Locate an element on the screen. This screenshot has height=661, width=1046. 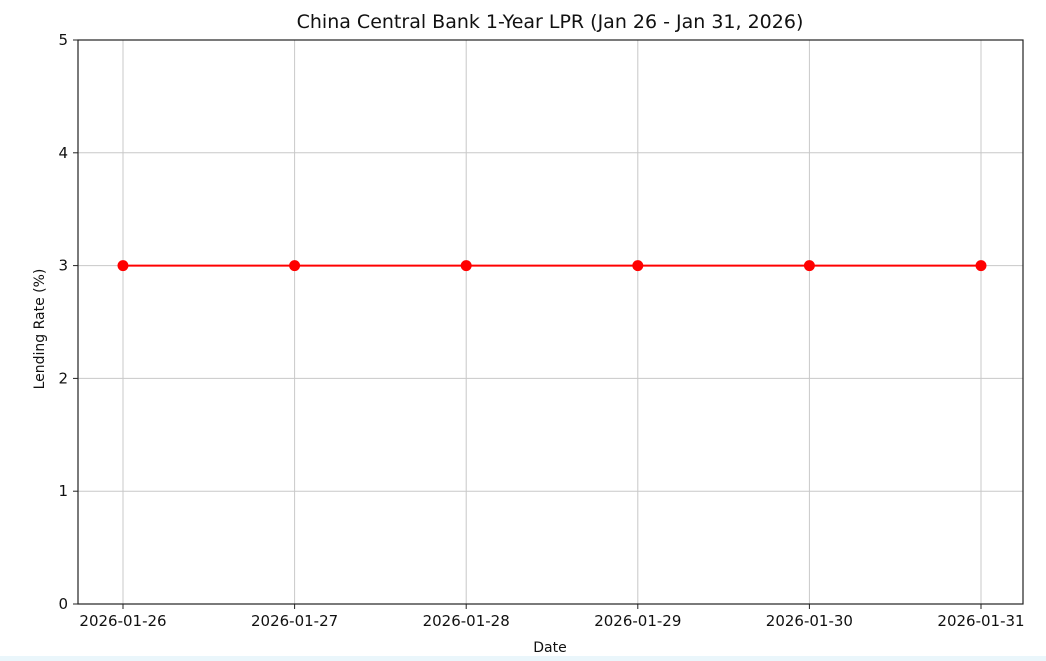
y-tick-label: 1 is located at coordinates (63, 491).